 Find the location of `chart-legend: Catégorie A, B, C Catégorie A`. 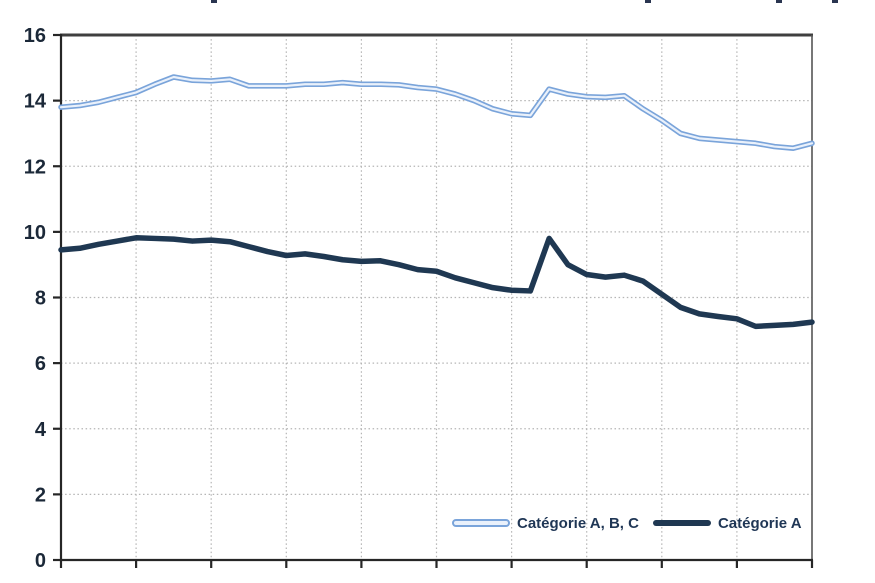

chart-legend: Catégorie A, B, C Catégorie A is located at coordinates (627, 523).